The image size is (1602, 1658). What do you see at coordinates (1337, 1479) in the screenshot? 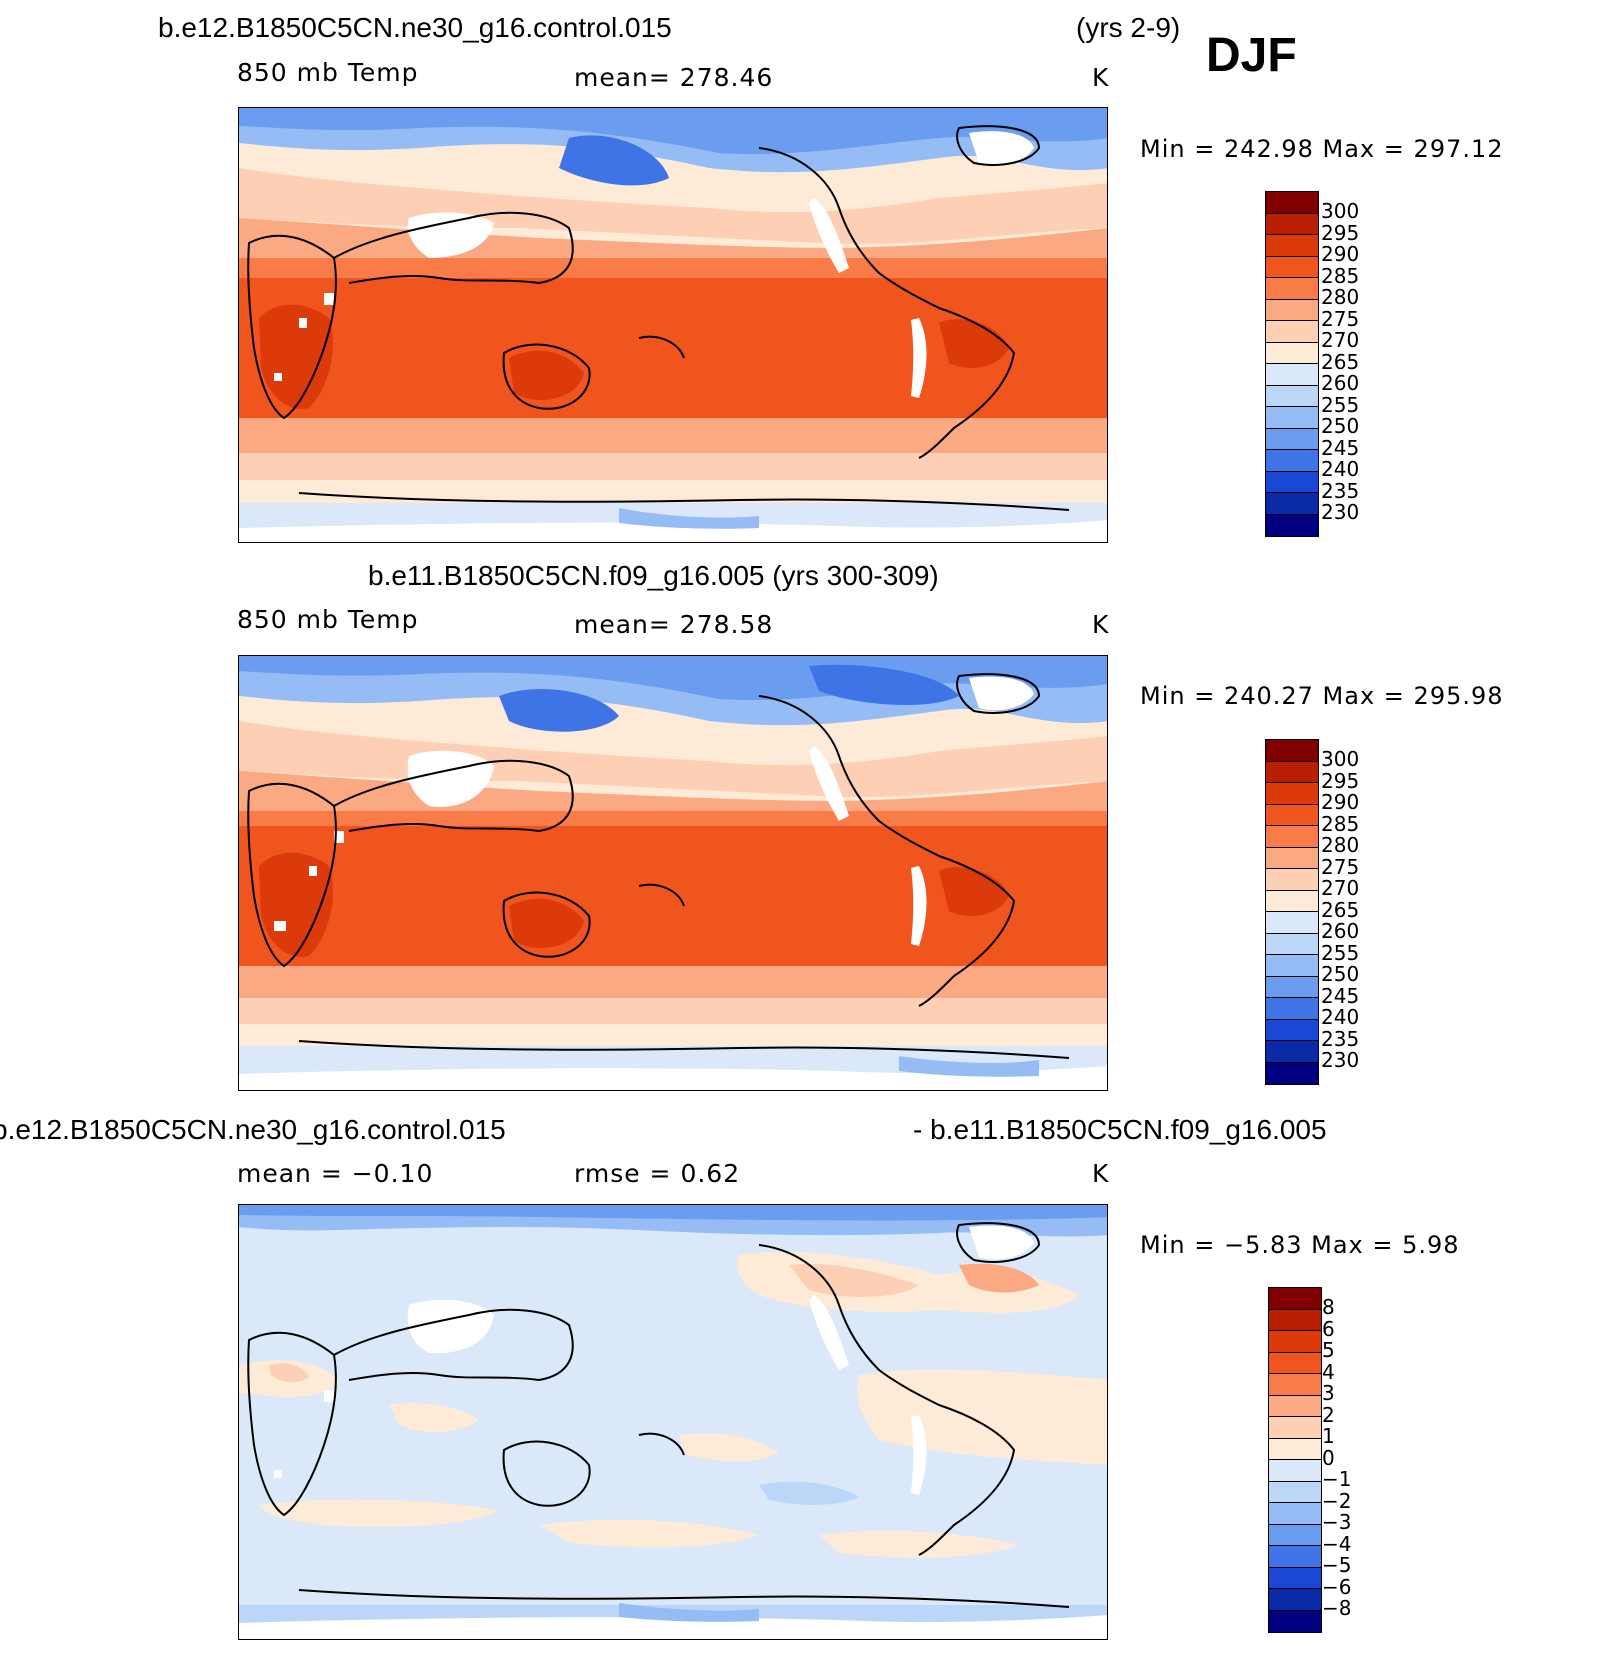
I see `colorbar-tick-label: −1` at bounding box center [1337, 1479].